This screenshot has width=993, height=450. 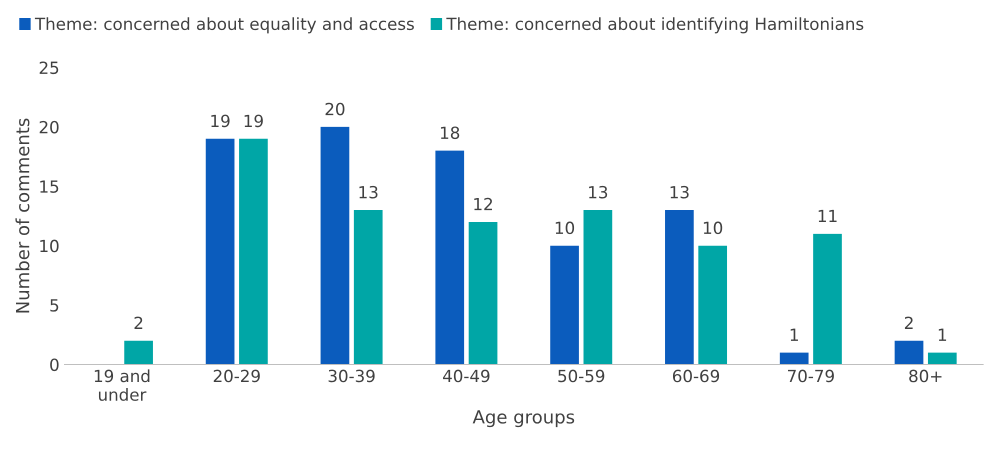 What do you see at coordinates (523, 419) in the screenshot?
I see `x-axis-title: Age groups` at bounding box center [523, 419].